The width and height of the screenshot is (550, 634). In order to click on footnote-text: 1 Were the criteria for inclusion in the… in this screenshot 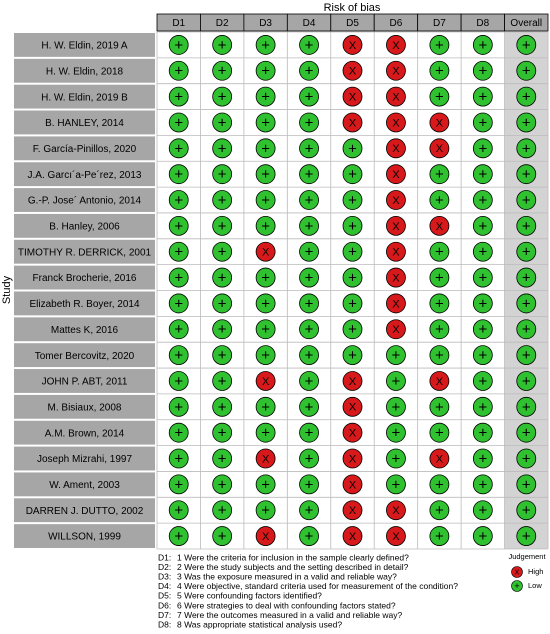, I will do `click(293, 557)`.